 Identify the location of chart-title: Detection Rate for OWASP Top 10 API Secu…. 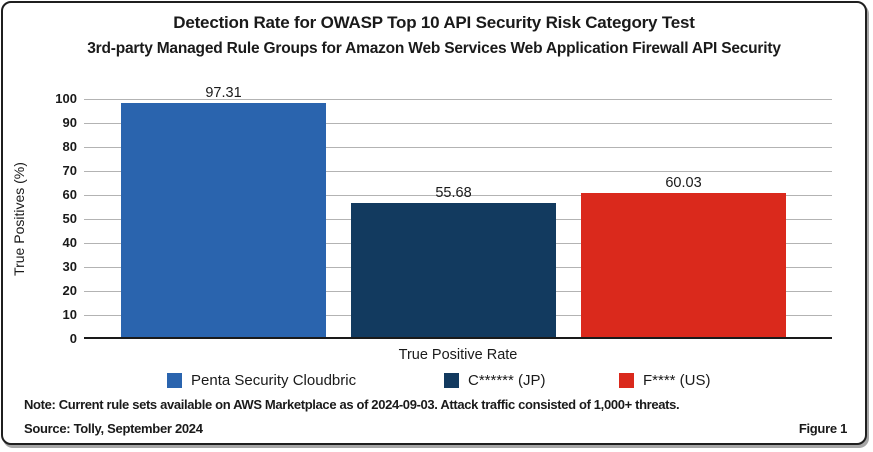
(434, 22).